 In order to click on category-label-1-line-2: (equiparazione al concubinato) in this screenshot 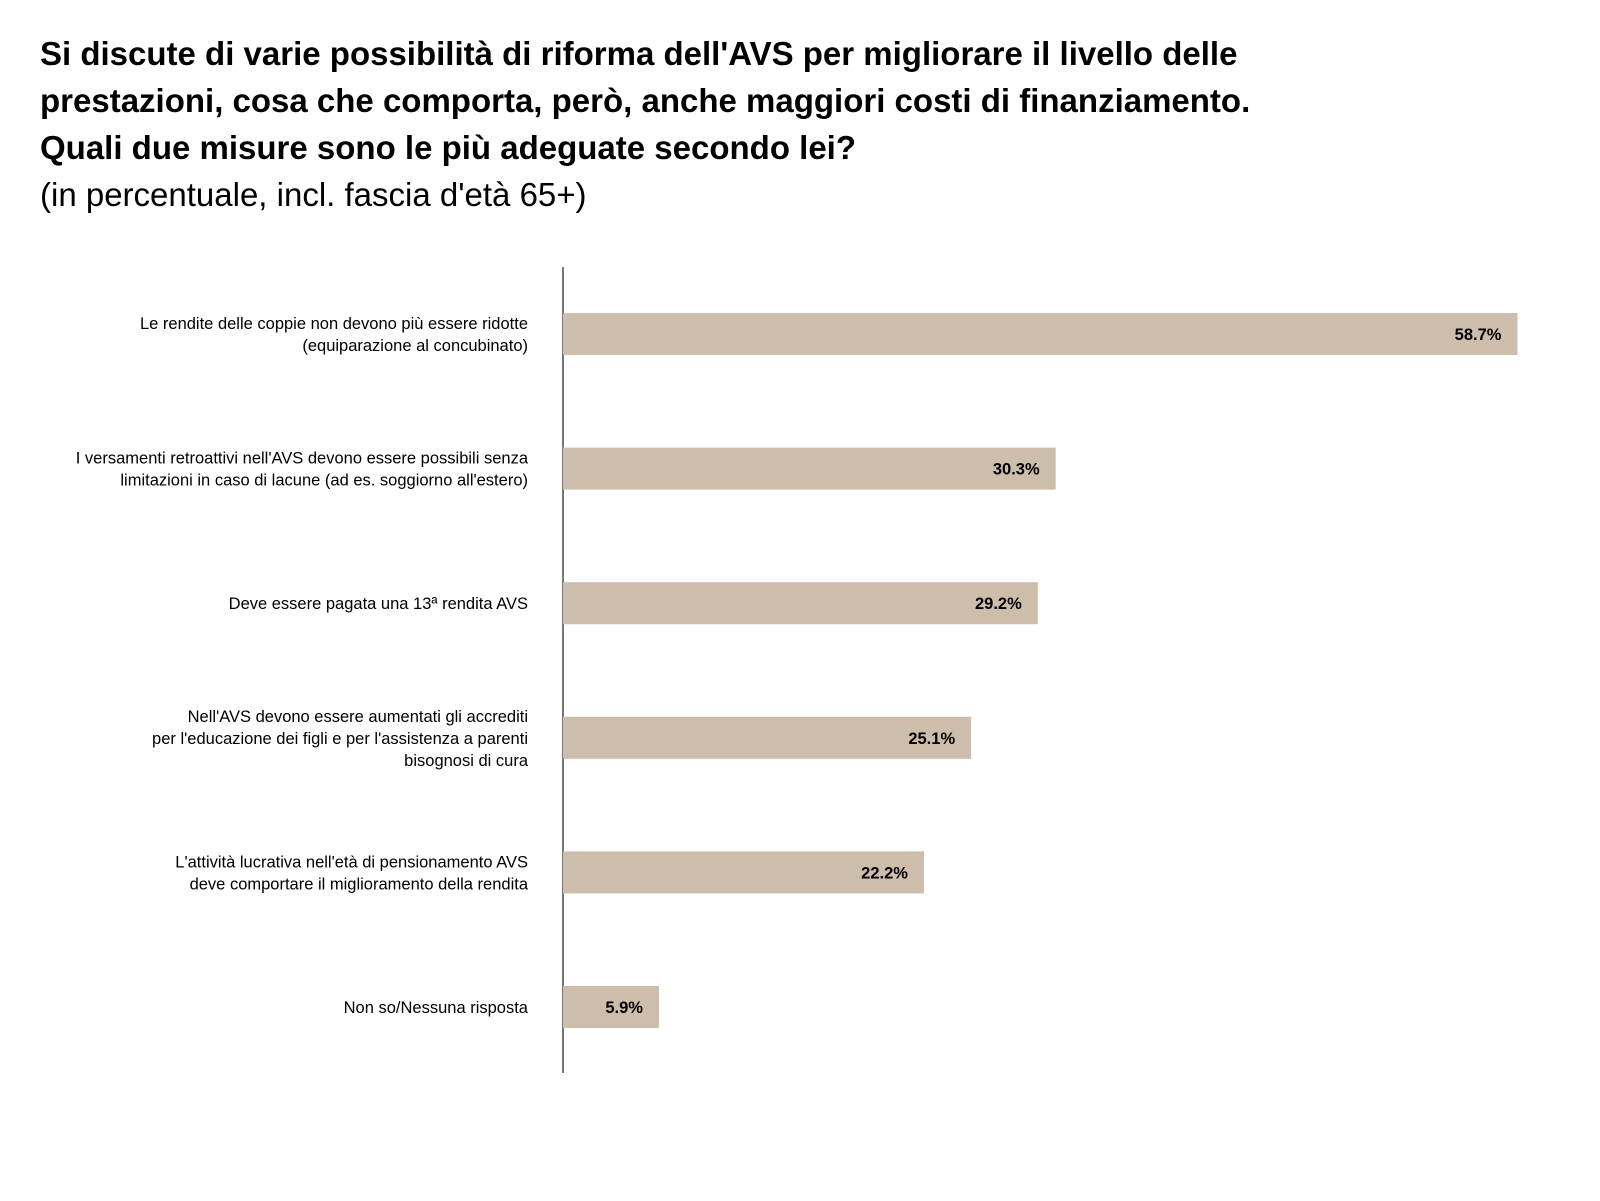, I will do `click(415, 346)`.